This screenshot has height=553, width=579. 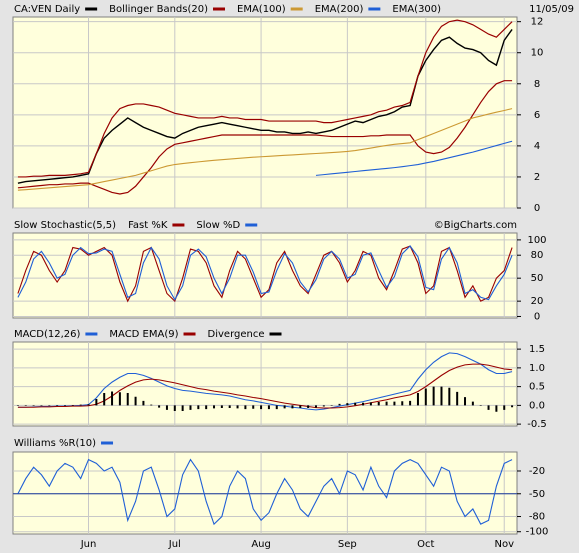 I want to click on y-tick-label: 12, so click(x=537, y=22).